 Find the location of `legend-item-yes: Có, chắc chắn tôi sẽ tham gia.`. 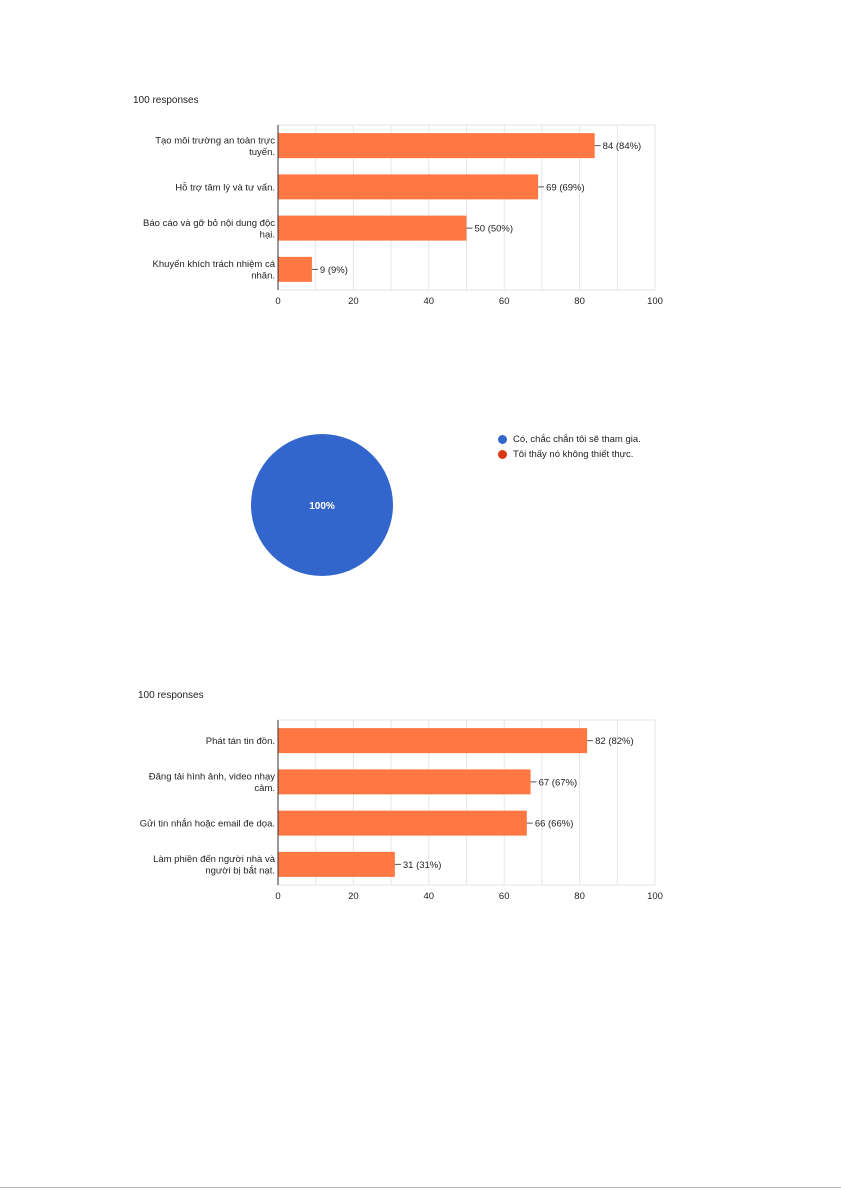

legend-item-yes: Có, chắc chắn tôi sẽ tham gia. is located at coordinates (569, 439).